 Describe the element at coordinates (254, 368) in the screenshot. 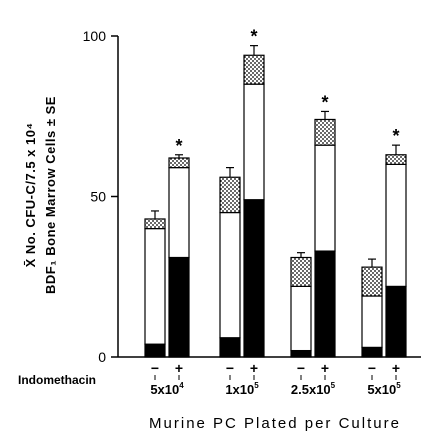

I see `indomethacin-sign-g1-b1: +` at that location.